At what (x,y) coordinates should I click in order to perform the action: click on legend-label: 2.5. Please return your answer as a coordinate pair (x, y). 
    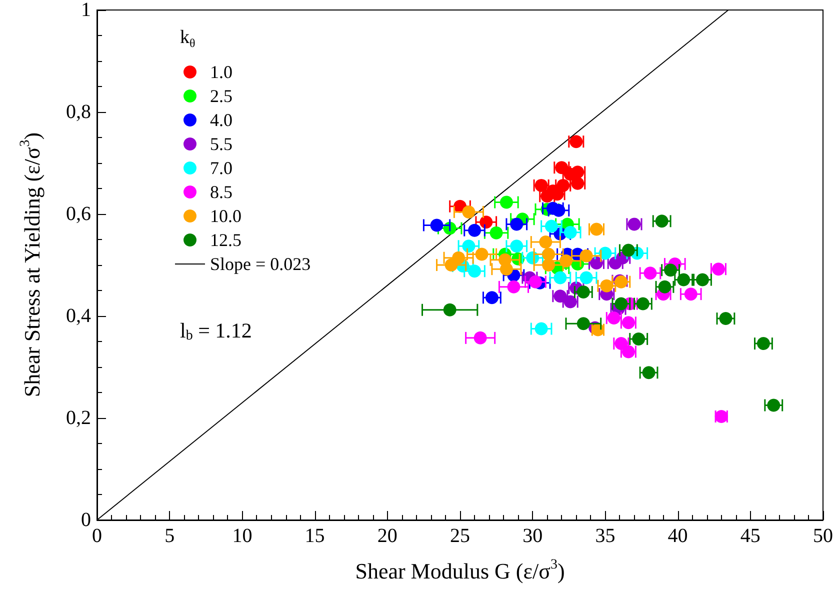
    Looking at the image, I should click on (221, 96).